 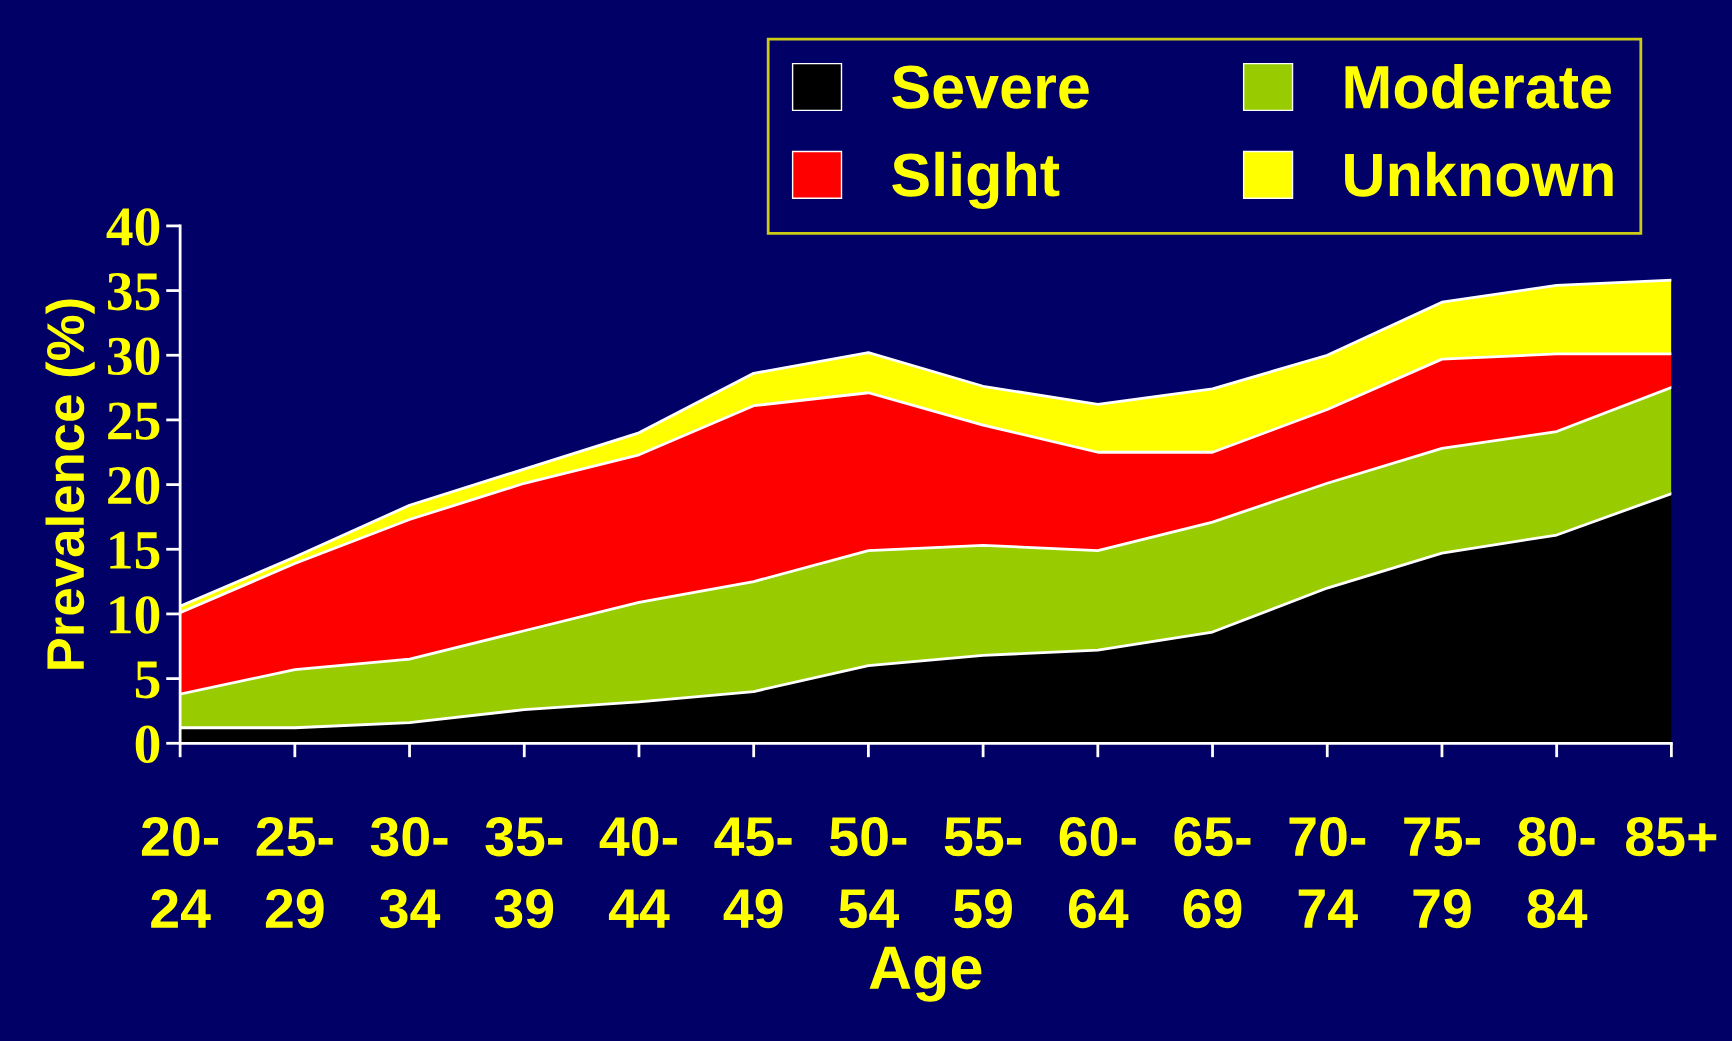 I want to click on y-tick-label: 15, so click(x=135, y=550).